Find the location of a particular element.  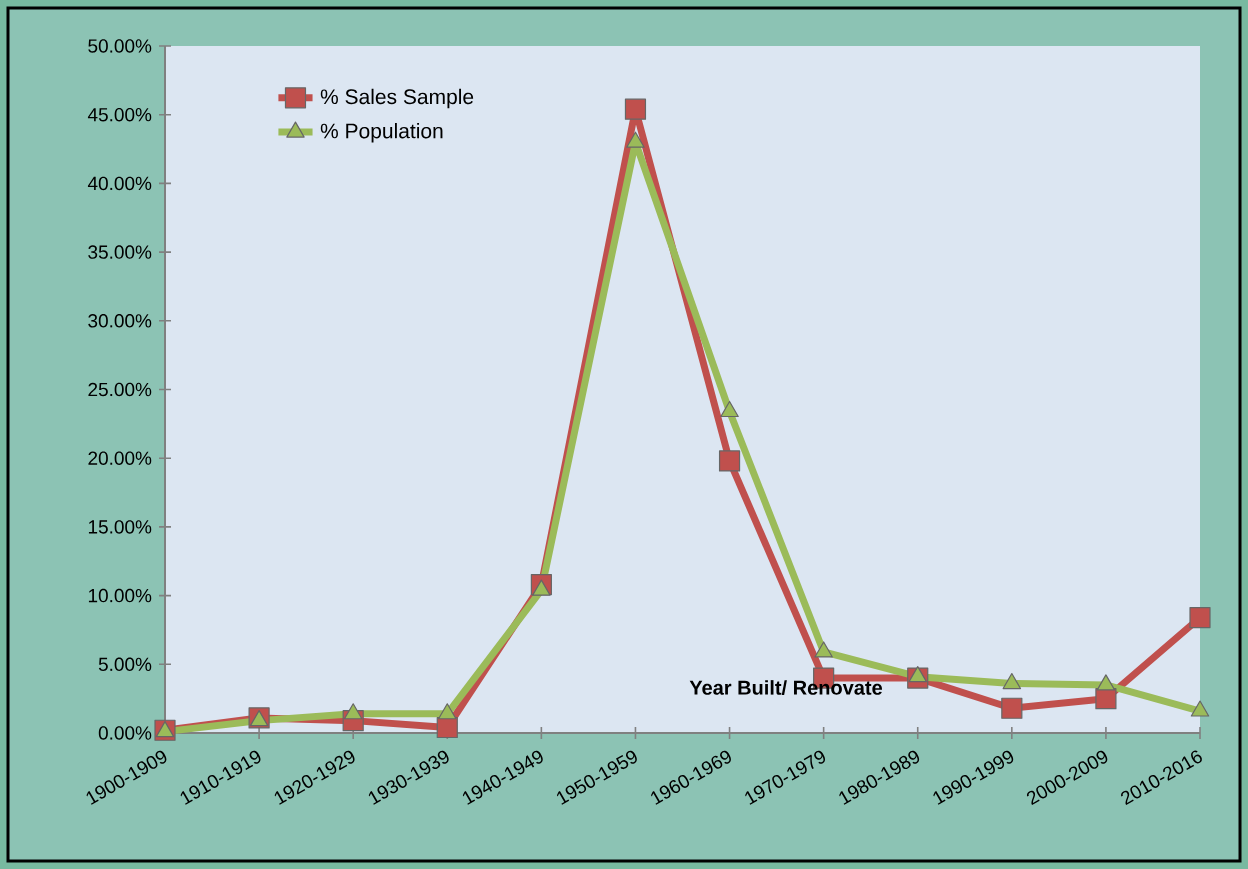

y-tick-label: 15.00% is located at coordinates (120, 527).